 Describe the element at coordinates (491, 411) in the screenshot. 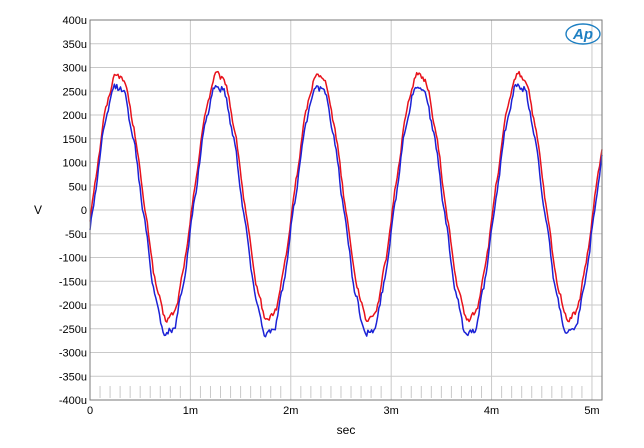

I see `x-tick-label: 4m` at that location.